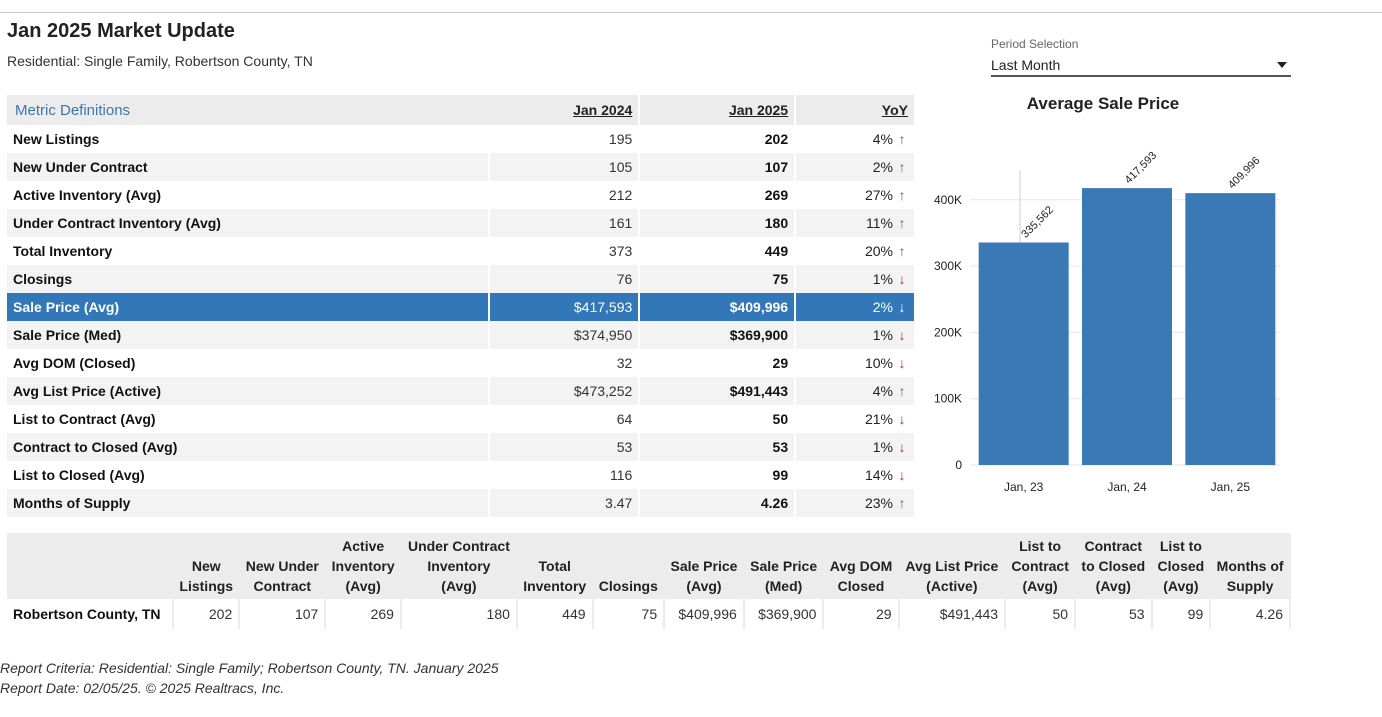 The height and width of the screenshot is (717, 1382). What do you see at coordinates (249, 475) in the screenshot?
I see `metric-name: List to Closed (Avg)` at bounding box center [249, 475].